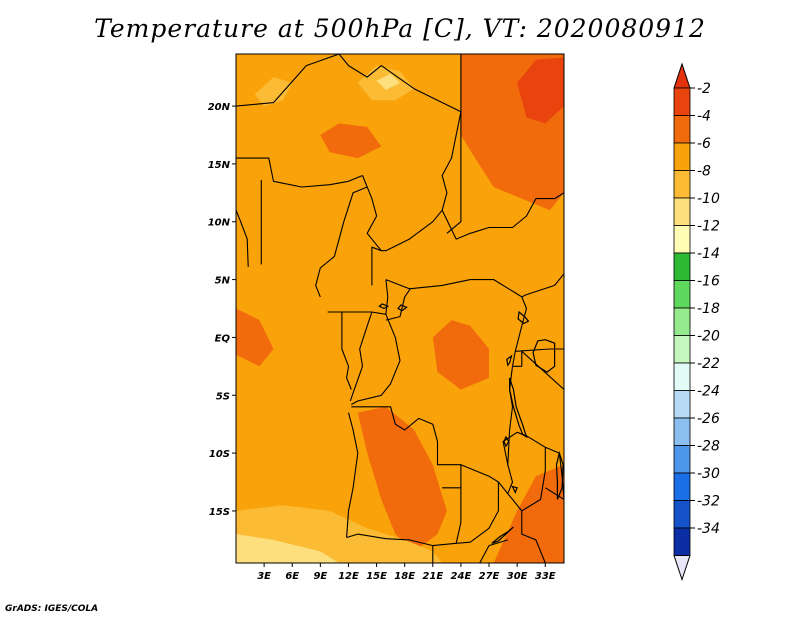 The width and height of the screenshot is (800, 618). I want to click on lat-tick-label: 10S, so click(219, 454).